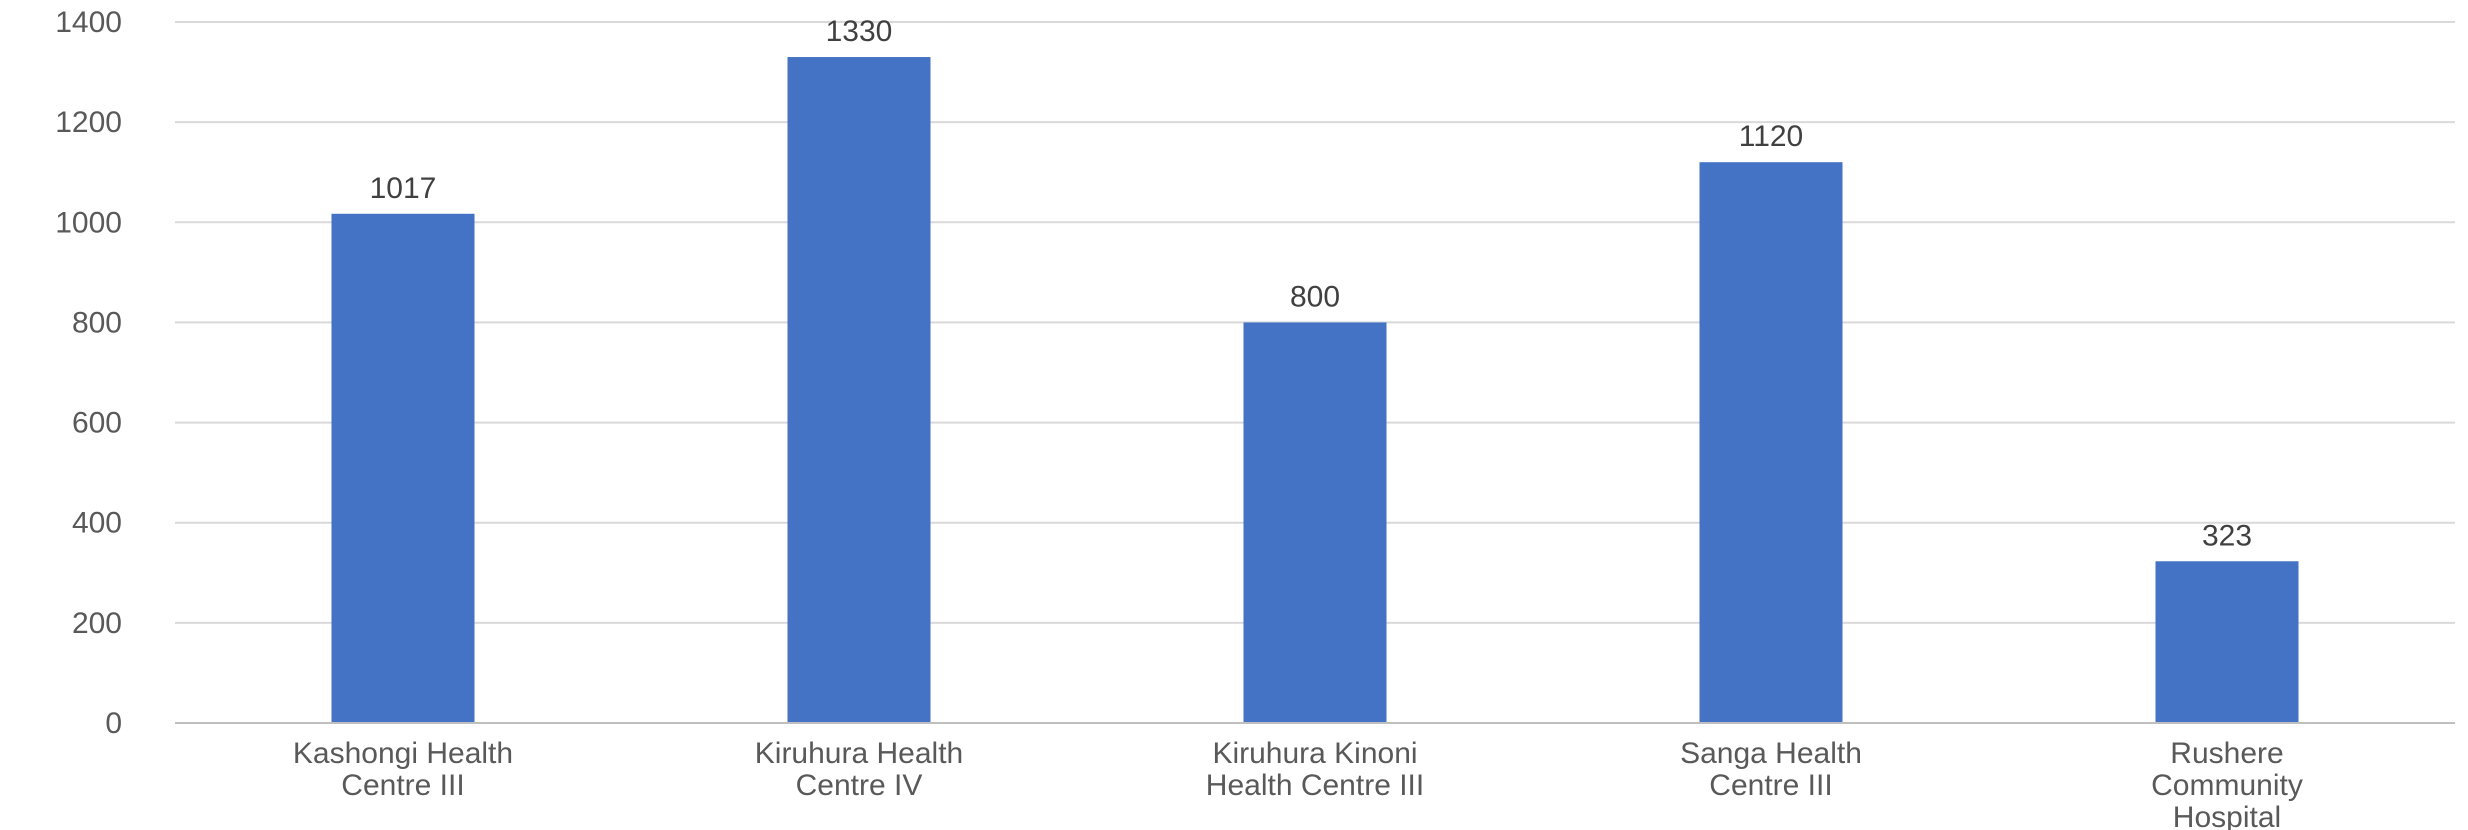  I want to click on x-category-label-line: Kiruhura Kinoni, so click(1314, 753).